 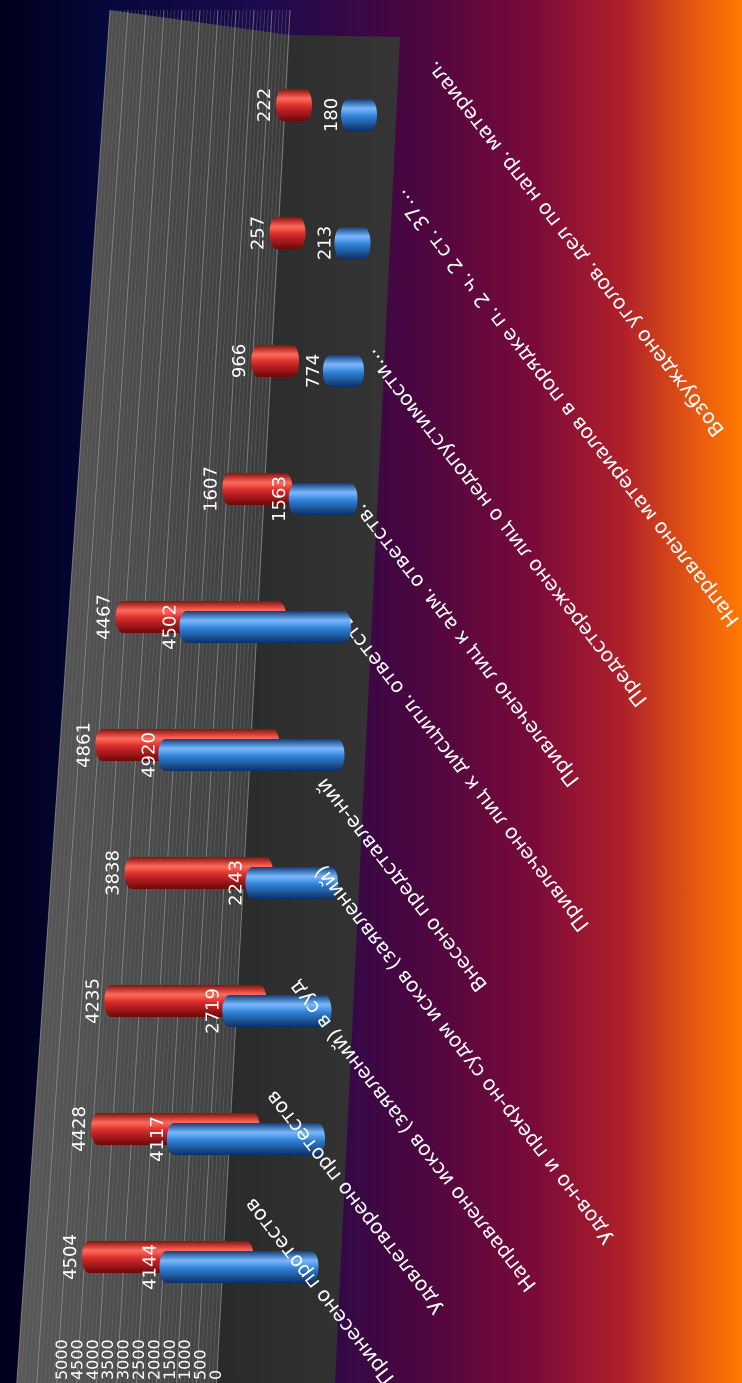 What do you see at coordinates (279, 499) in the screenshot?
I see `data-label-series-2: 1563` at bounding box center [279, 499].